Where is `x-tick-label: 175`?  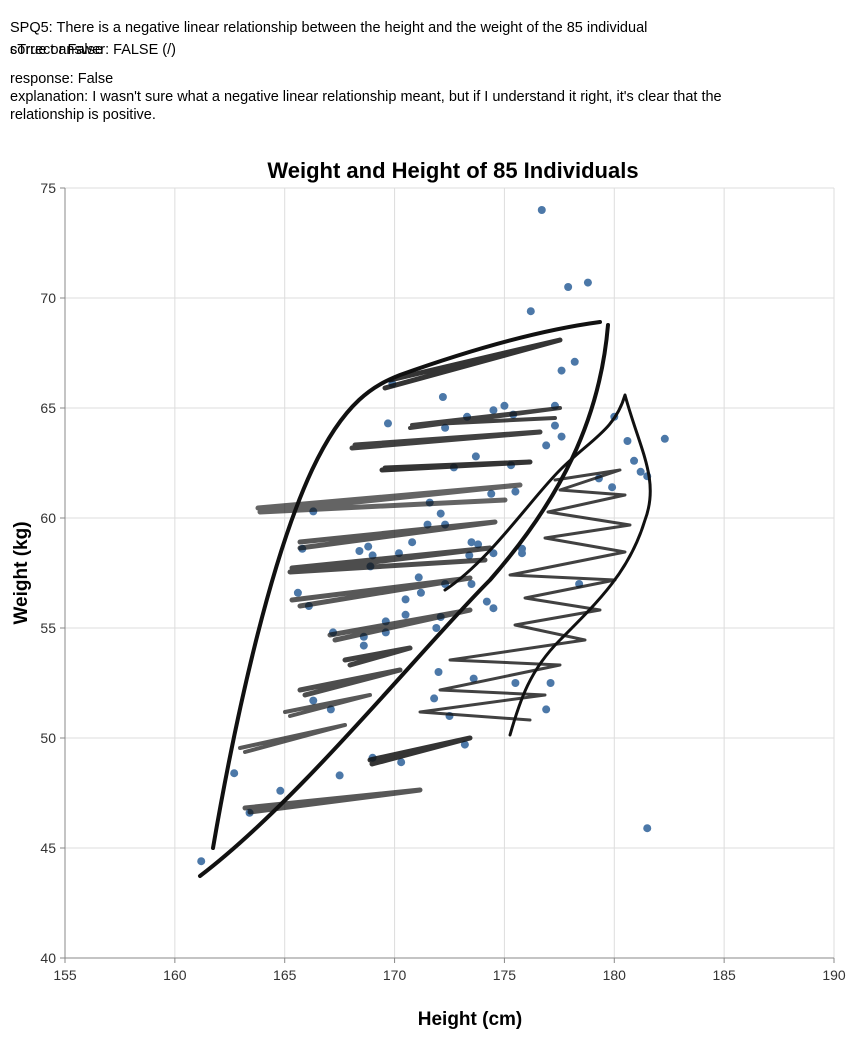 x-tick-label: 175 is located at coordinates (505, 975).